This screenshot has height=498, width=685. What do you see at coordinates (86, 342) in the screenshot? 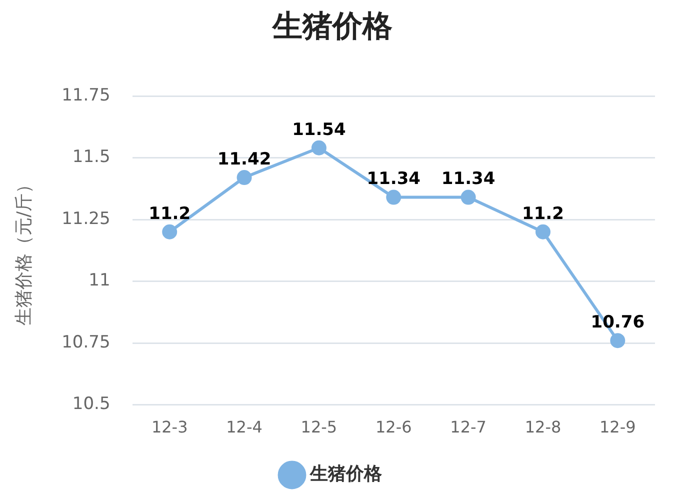
I see `y-tick-label: 10.75` at bounding box center [86, 342].